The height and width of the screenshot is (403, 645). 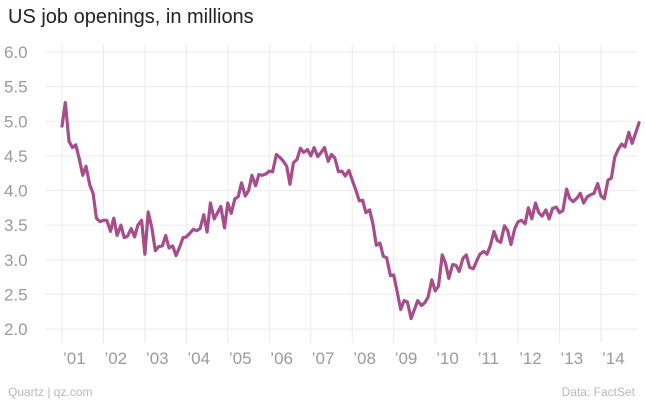 What do you see at coordinates (488, 358) in the screenshot?
I see `x-tick-label: ’11` at bounding box center [488, 358].